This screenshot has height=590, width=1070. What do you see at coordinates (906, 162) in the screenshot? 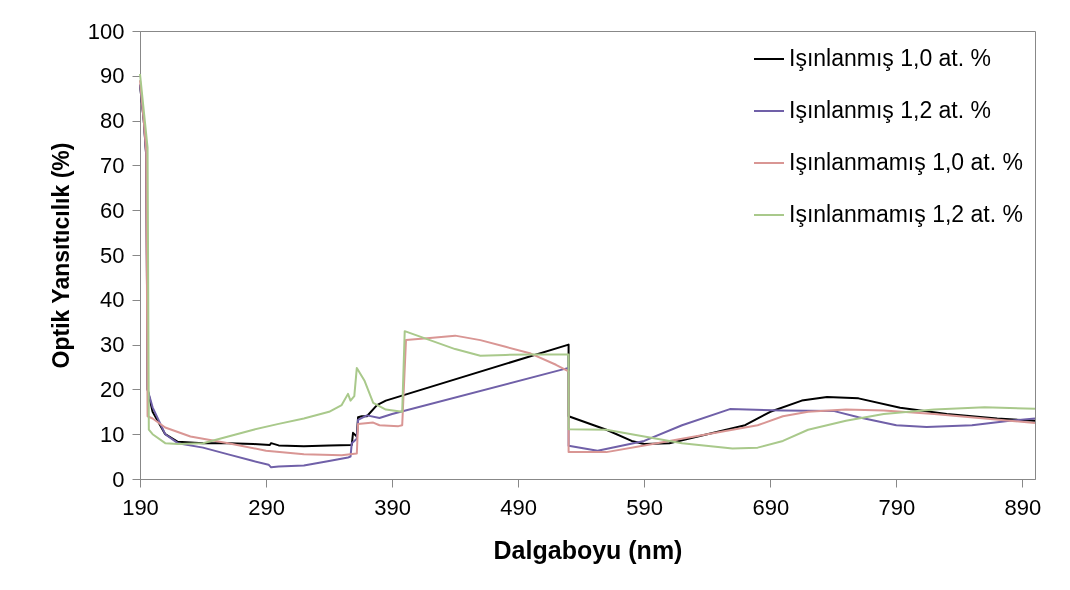
I see `legend-label: Işınlanmamış 1,0 at. %` at bounding box center [906, 162].